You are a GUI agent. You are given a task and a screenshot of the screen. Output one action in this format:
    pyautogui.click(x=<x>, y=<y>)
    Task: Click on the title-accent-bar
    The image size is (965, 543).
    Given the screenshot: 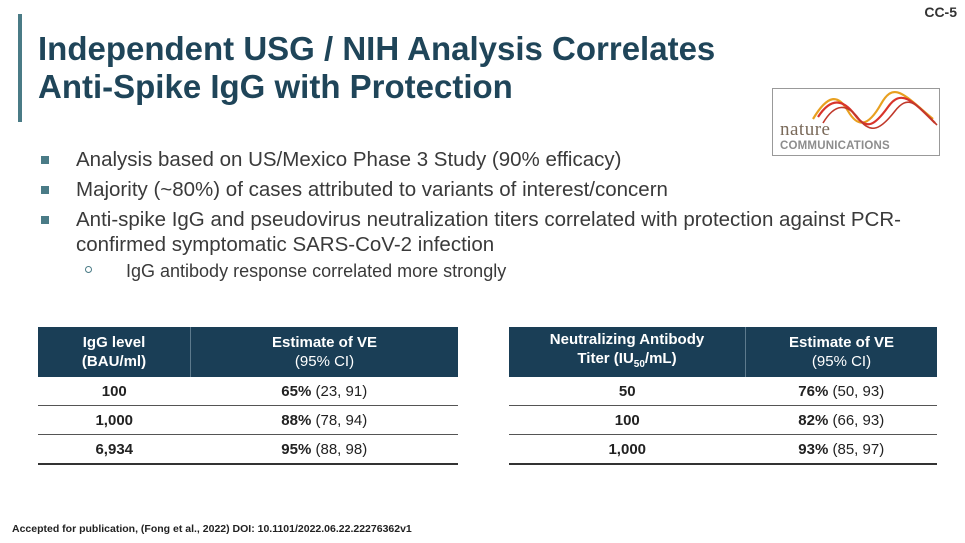 What is the action you would take?
    pyautogui.click(x=20, y=68)
    